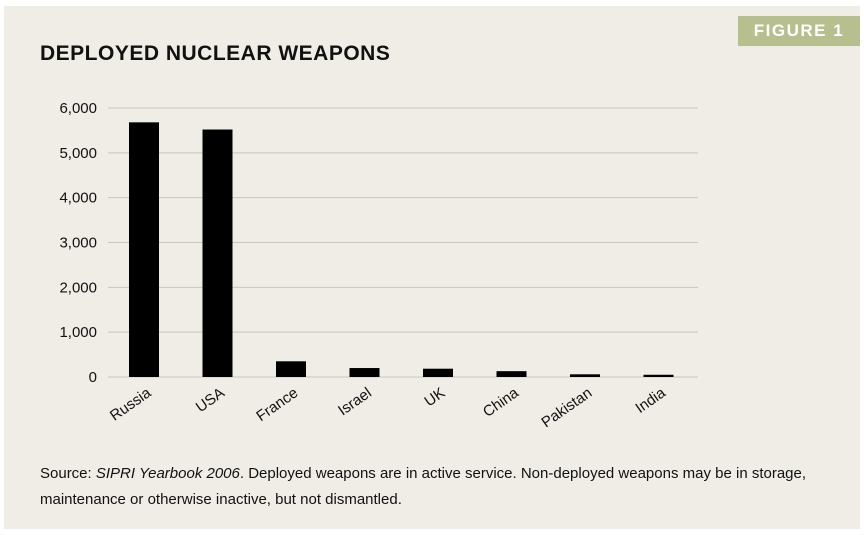 The image size is (864, 535). What do you see at coordinates (93, 377) in the screenshot?
I see `y-tick-label: 0` at bounding box center [93, 377].